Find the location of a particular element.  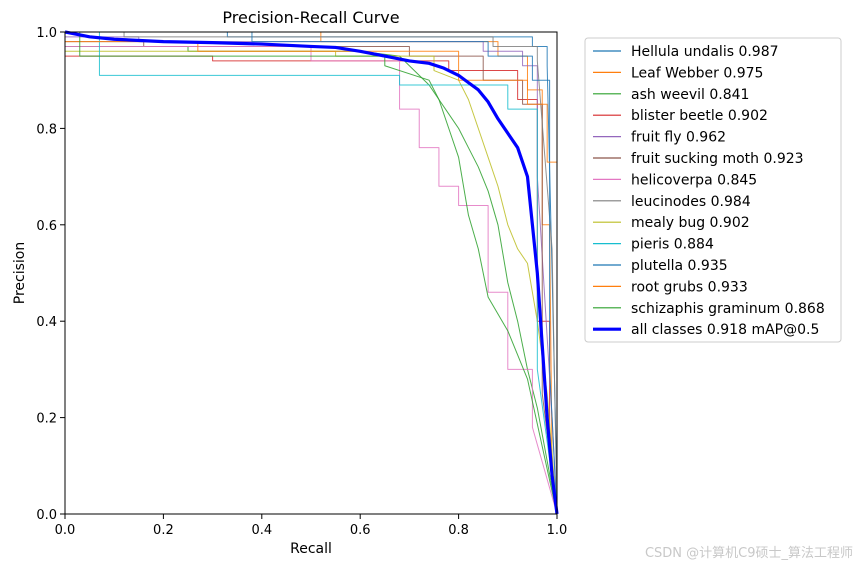

legend-label: Leaf Webber 0.975 is located at coordinates (697, 73).